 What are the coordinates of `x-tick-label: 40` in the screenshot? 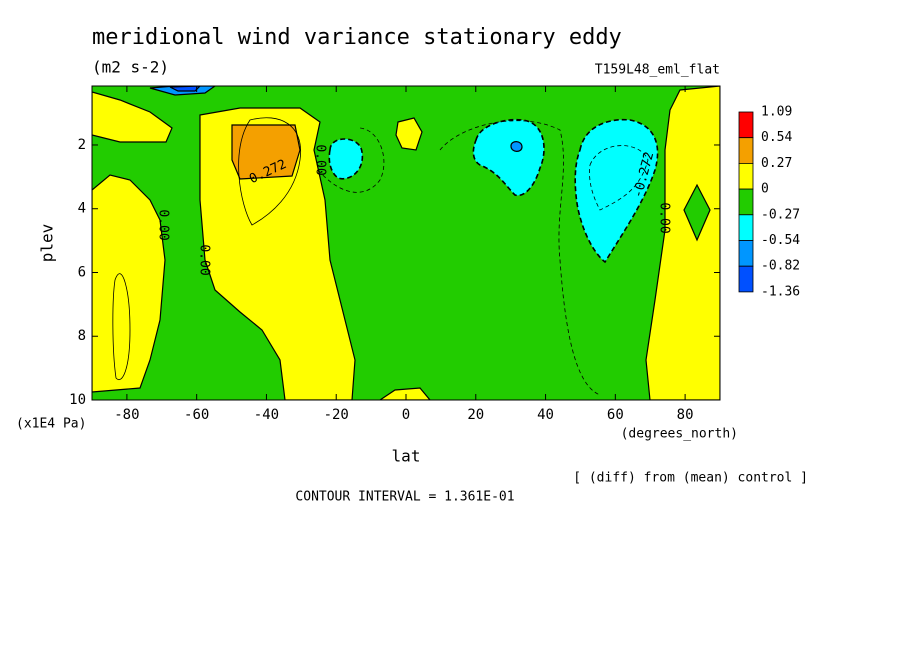 It's located at (545, 415).